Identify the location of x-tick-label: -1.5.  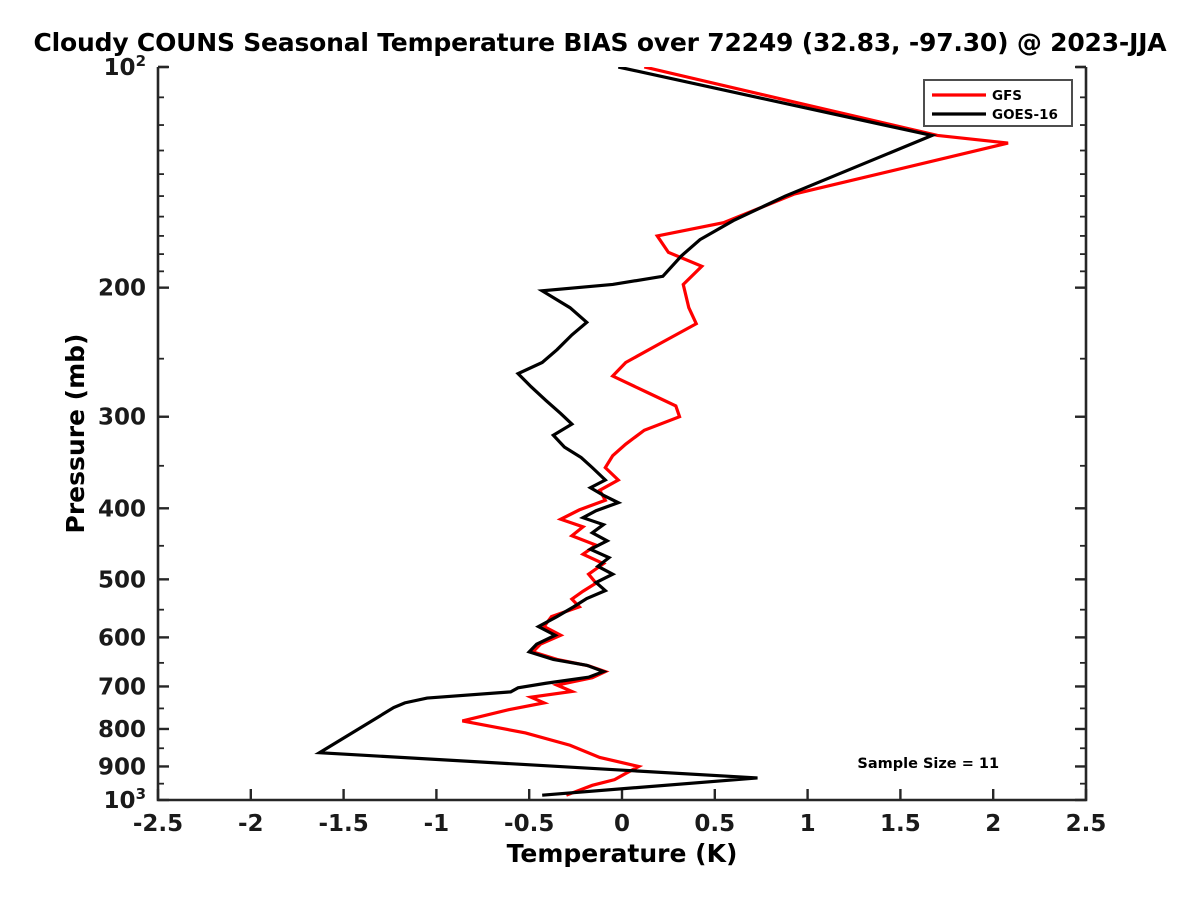
(343, 824).